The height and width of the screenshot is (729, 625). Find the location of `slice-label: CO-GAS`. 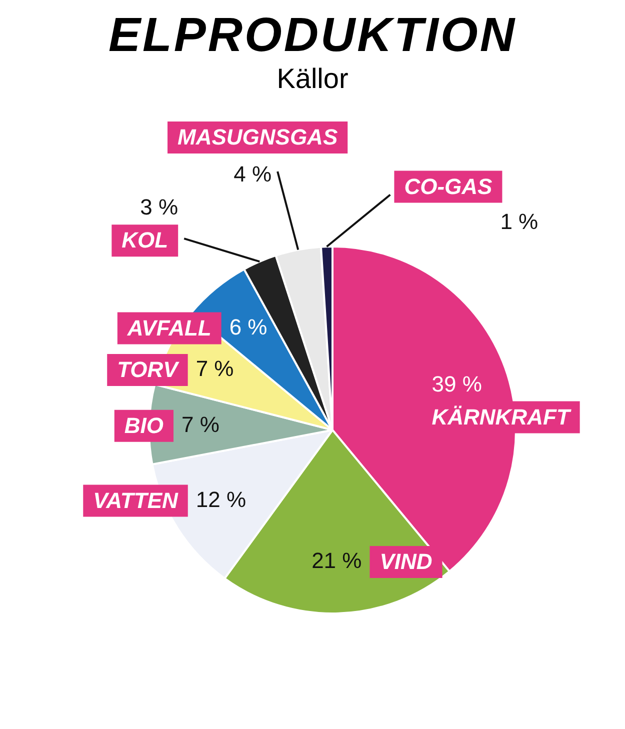

slice-label: CO-GAS is located at coordinates (448, 186).